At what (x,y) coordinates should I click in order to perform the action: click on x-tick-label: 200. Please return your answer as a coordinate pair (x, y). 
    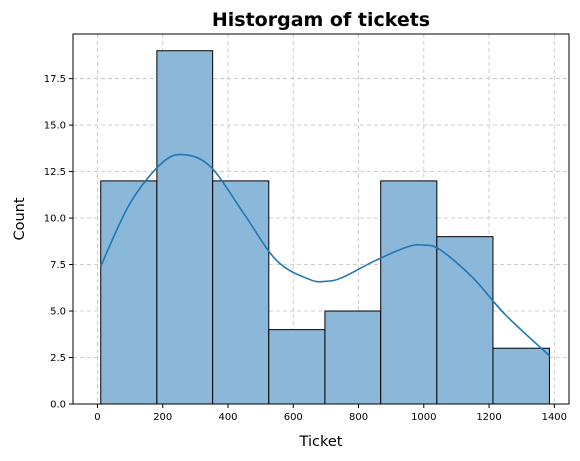
    Looking at the image, I should click on (162, 417).